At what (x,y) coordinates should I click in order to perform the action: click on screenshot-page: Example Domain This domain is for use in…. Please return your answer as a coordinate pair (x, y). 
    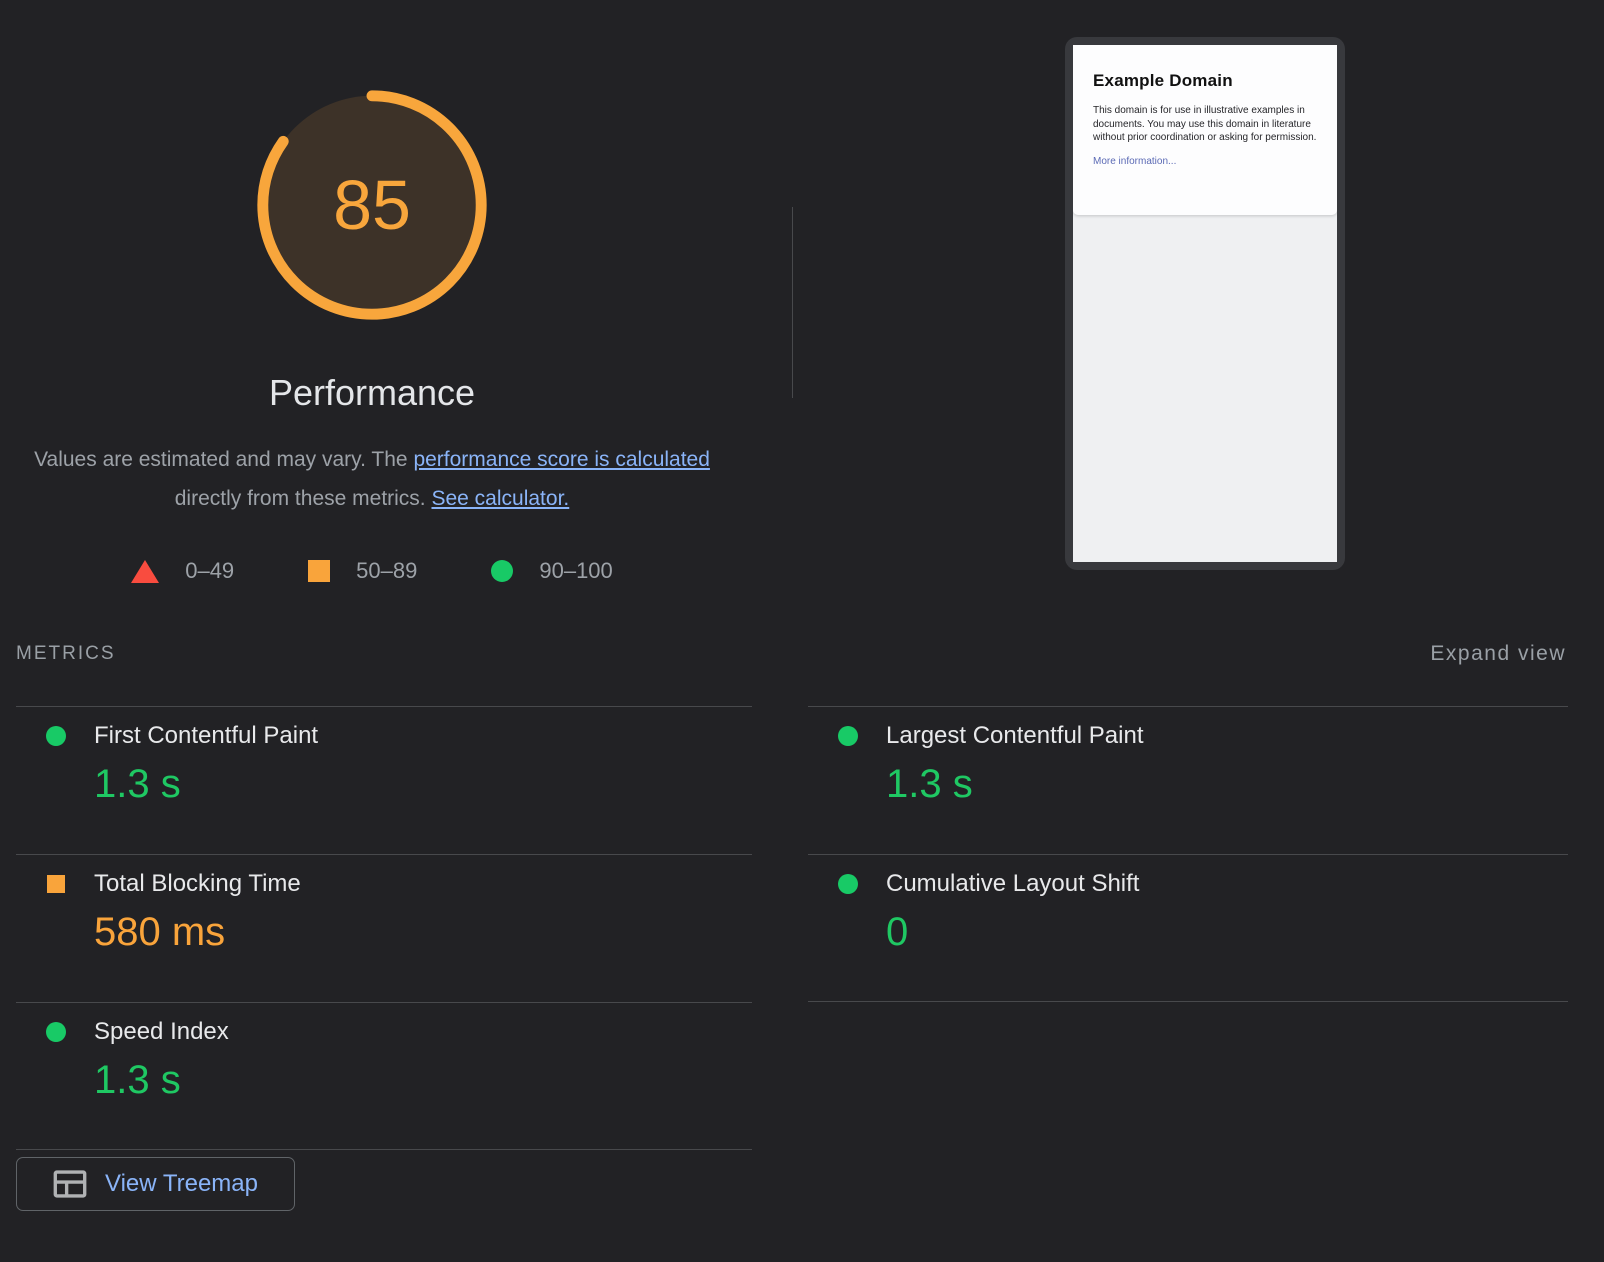
    Looking at the image, I should click on (1205, 303).